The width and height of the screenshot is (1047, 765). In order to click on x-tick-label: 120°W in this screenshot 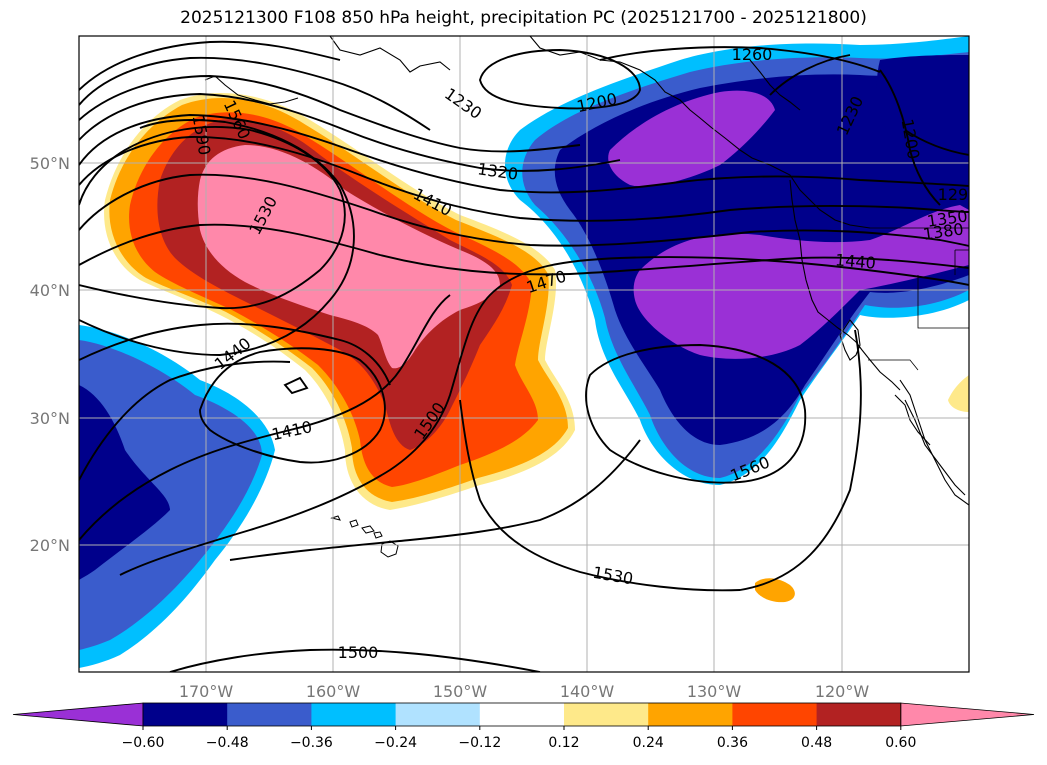, I will do `click(842, 691)`.